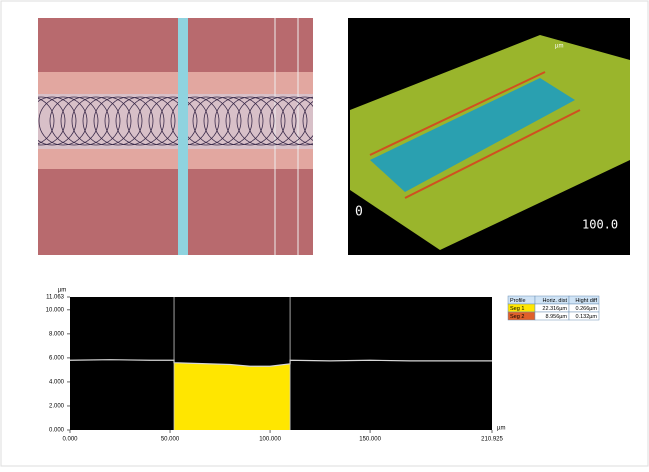 The height and width of the screenshot is (472, 649). I want to click on table-cell, so click(584, 316).